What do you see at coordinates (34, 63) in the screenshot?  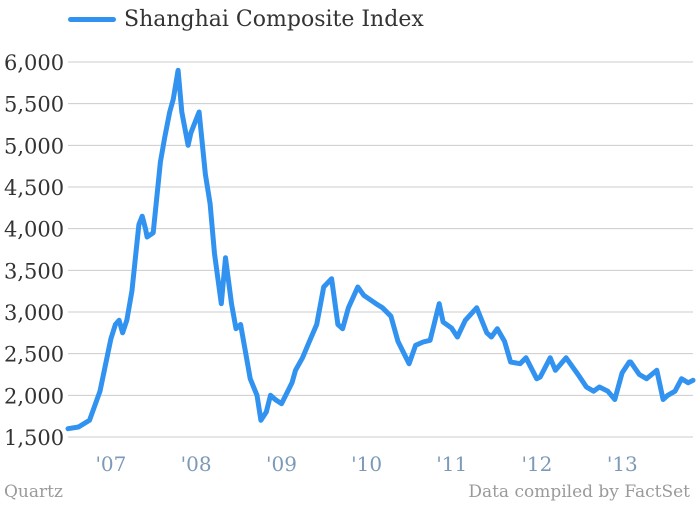 I see `y-tick-label: 6,000` at bounding box center [34, 63].